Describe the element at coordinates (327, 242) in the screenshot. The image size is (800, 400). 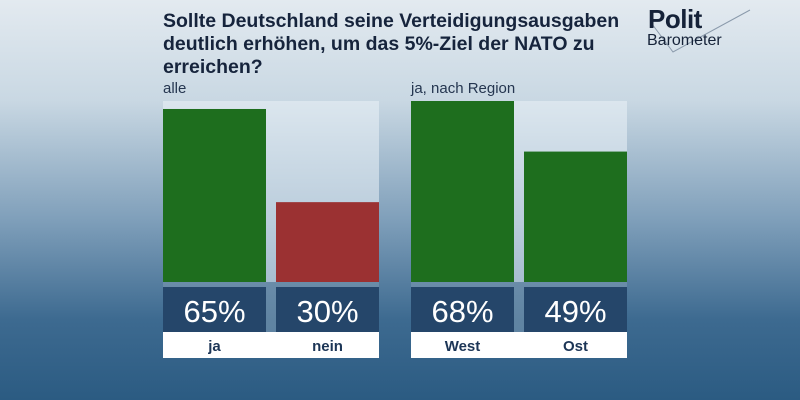
I see `bar-nein` at that location.